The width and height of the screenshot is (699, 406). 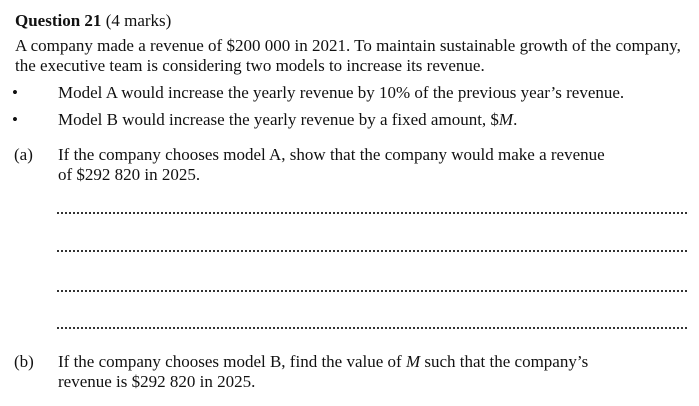 What do you see at coordinates (24, 361) in the screenshot?
I see `part-b-label: (b)` at bounding box center [24, 361].